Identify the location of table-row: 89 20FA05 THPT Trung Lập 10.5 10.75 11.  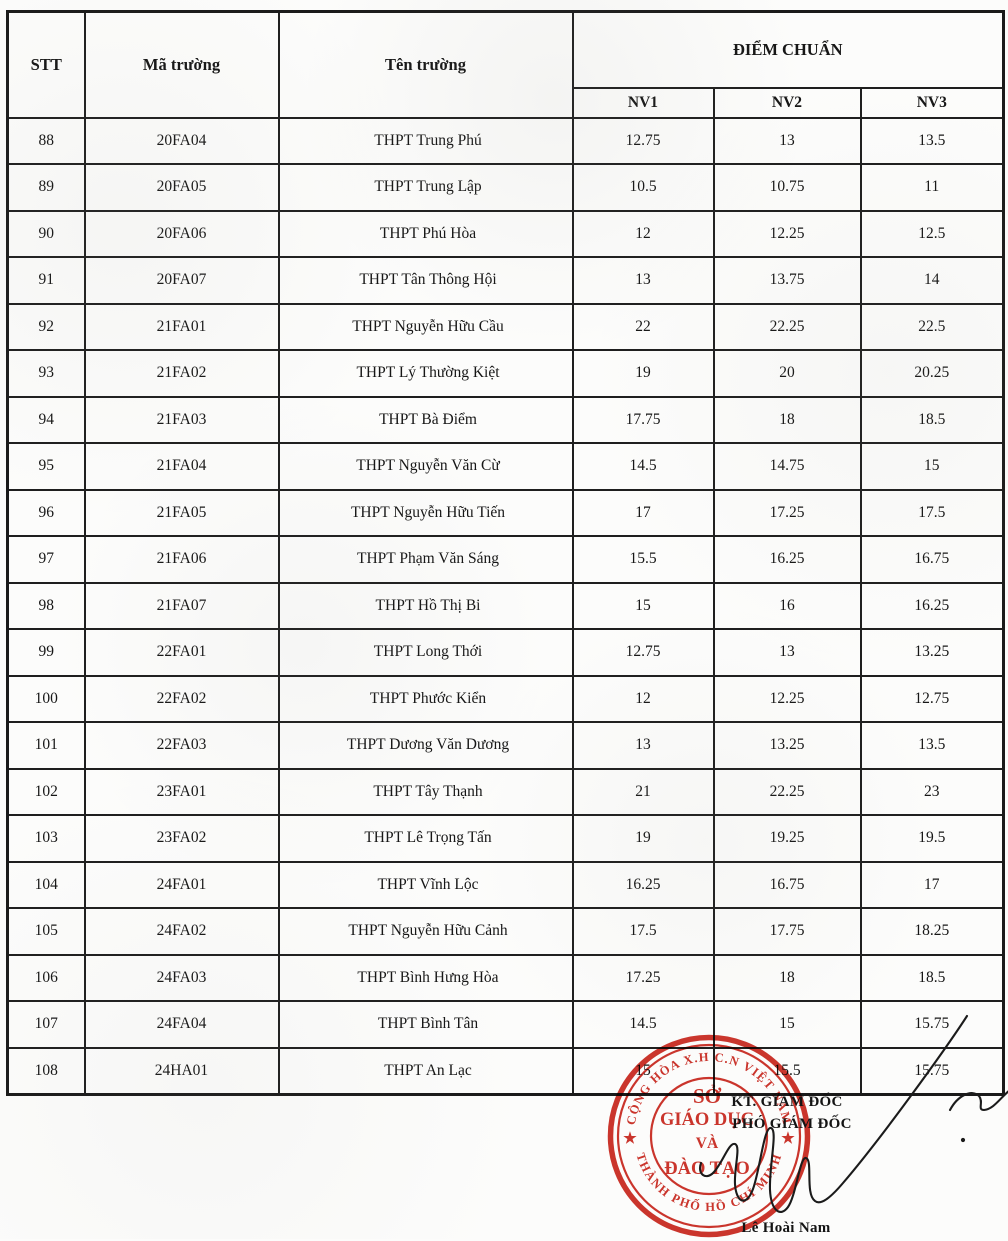
(505, 187).